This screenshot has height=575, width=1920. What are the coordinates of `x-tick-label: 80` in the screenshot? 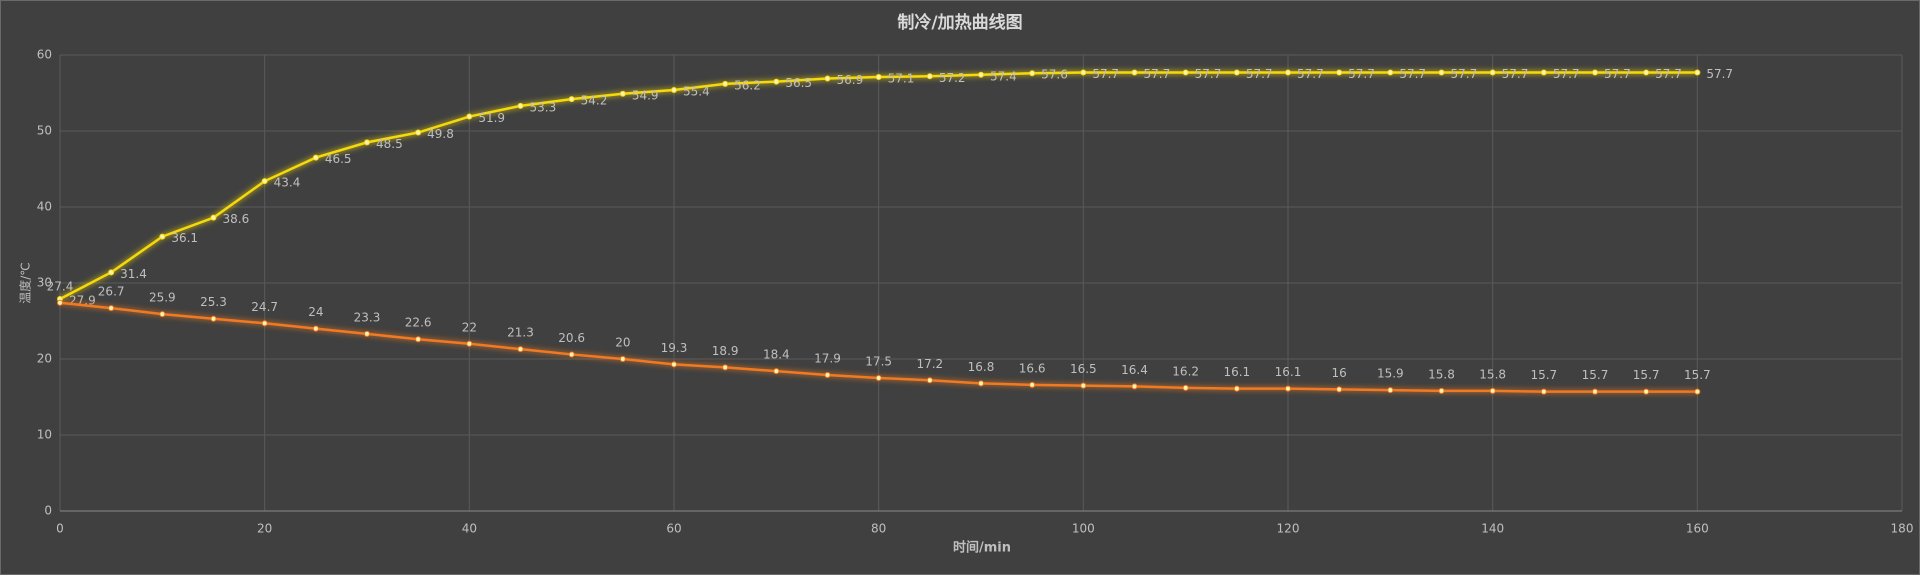 It's located at (878, 529).